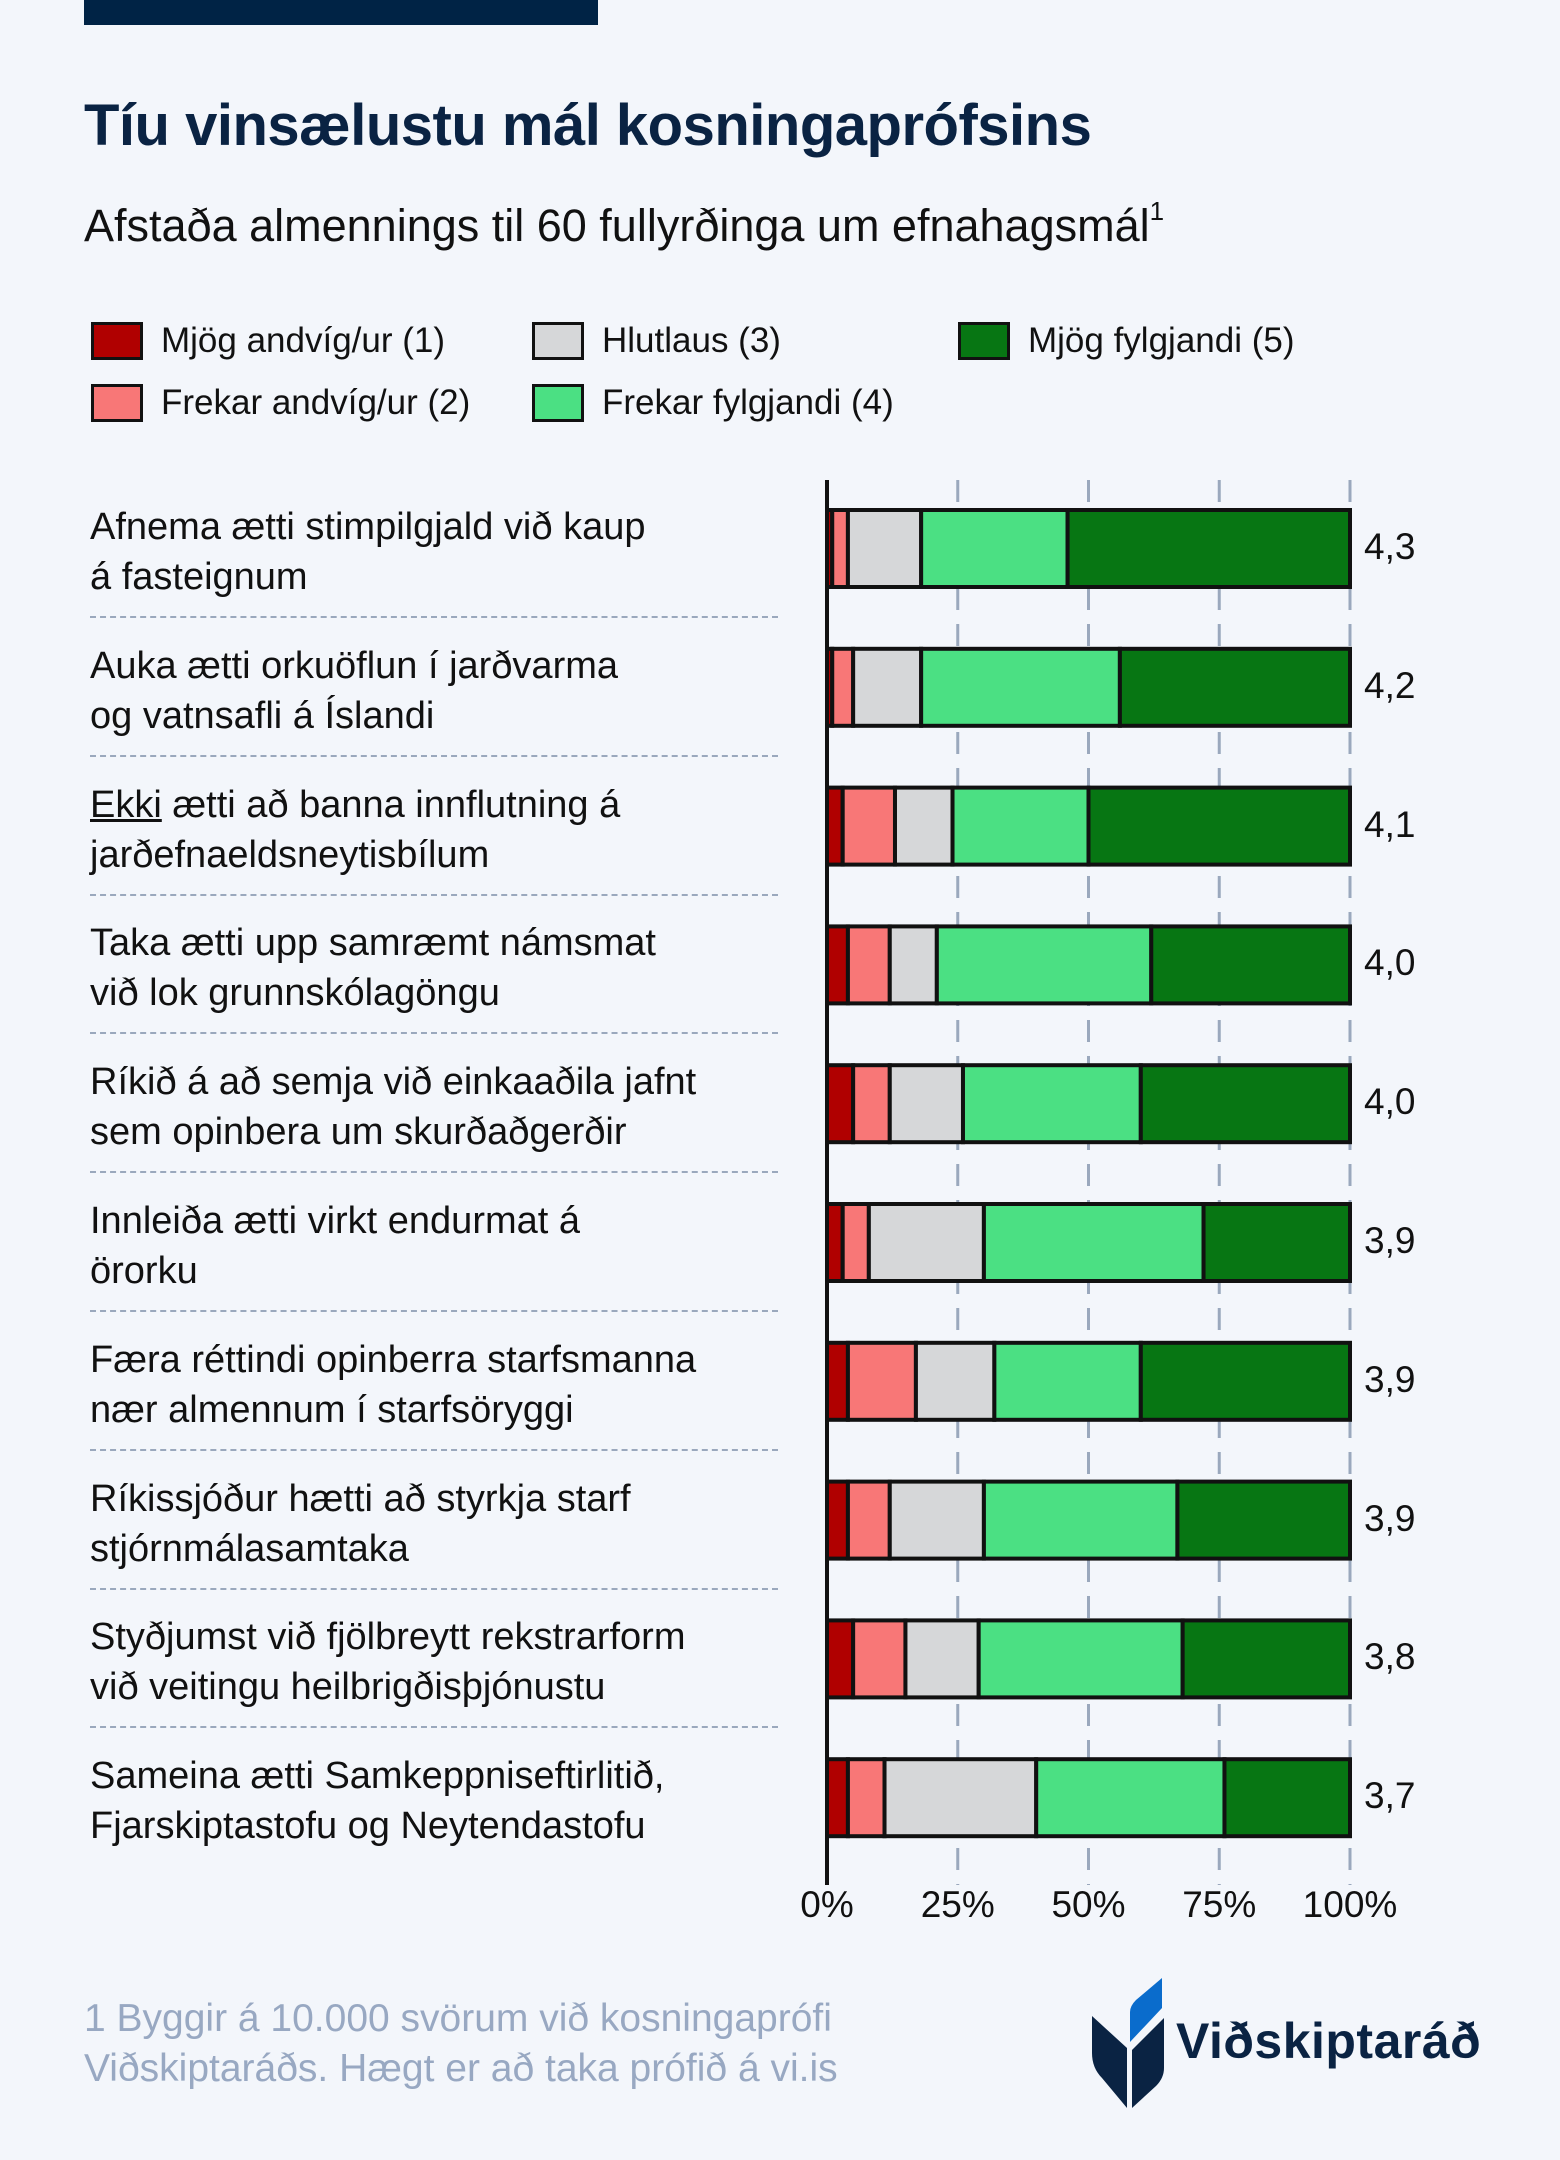  What do you see at coordinates (1088, 1904) in the screenshot?
I see `x-tick-label: 50%` at bounding box center [1088, 1904].